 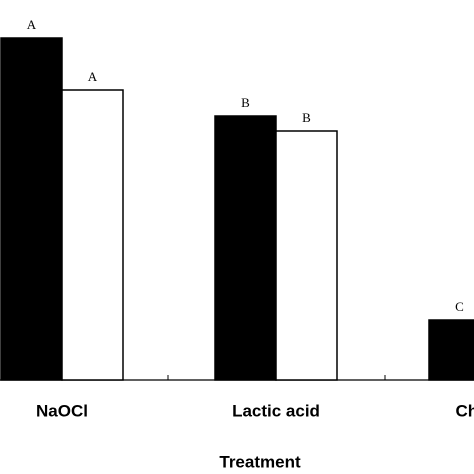 What do you see at coordinates (465, 410) in the screenshot?
I see `x-tick-label: Chlorine` at bounding box center [465, 410].